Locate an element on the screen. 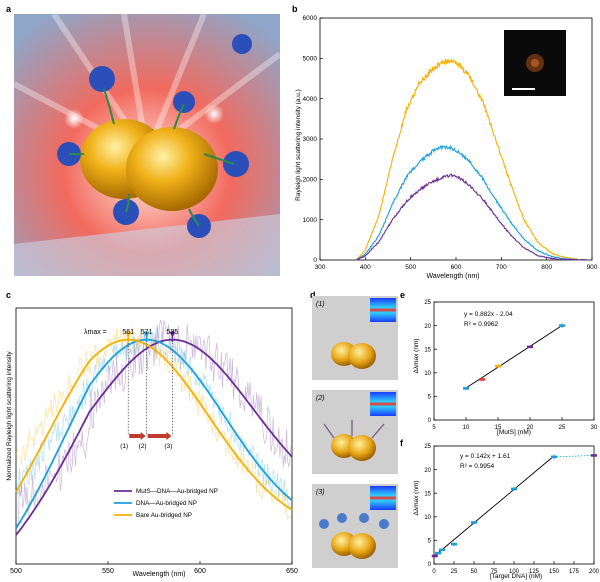 Image resolution: width=600 pixels, height=582 pixels. chart-c-xtick-label: 500 is located at coordinates (16, 571).